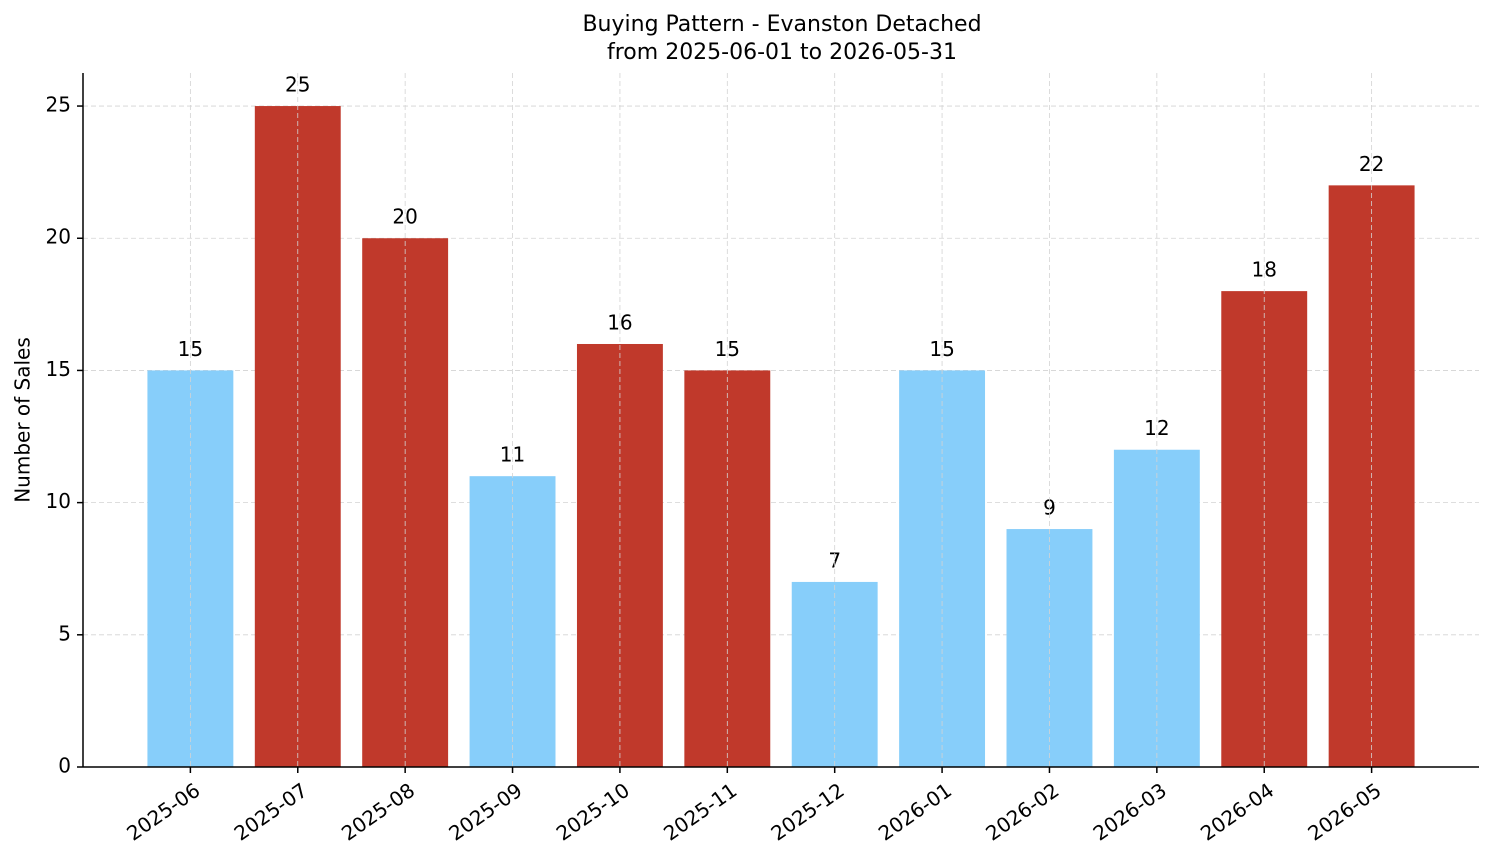 Image resolution: width=1494 pixels, height=863 pixels. Describe the element at coordinates (512, 455) in the screenshot. I see `value-label: 11` at that location.